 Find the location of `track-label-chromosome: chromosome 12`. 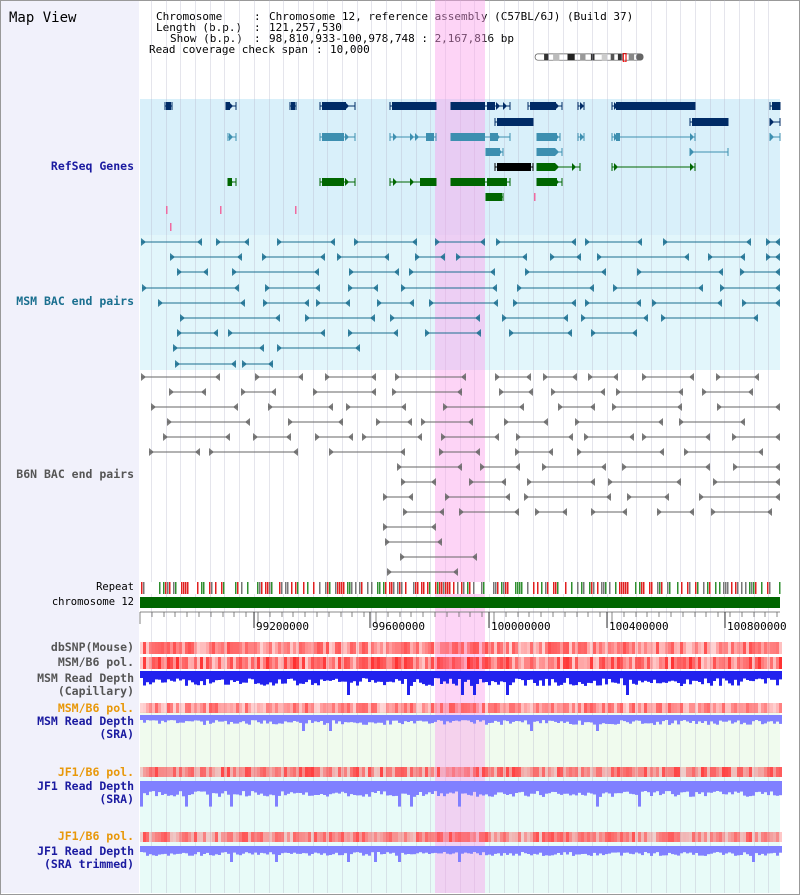

track-label-chromosome: chromosome 12 is located at coordinates (92, 602).